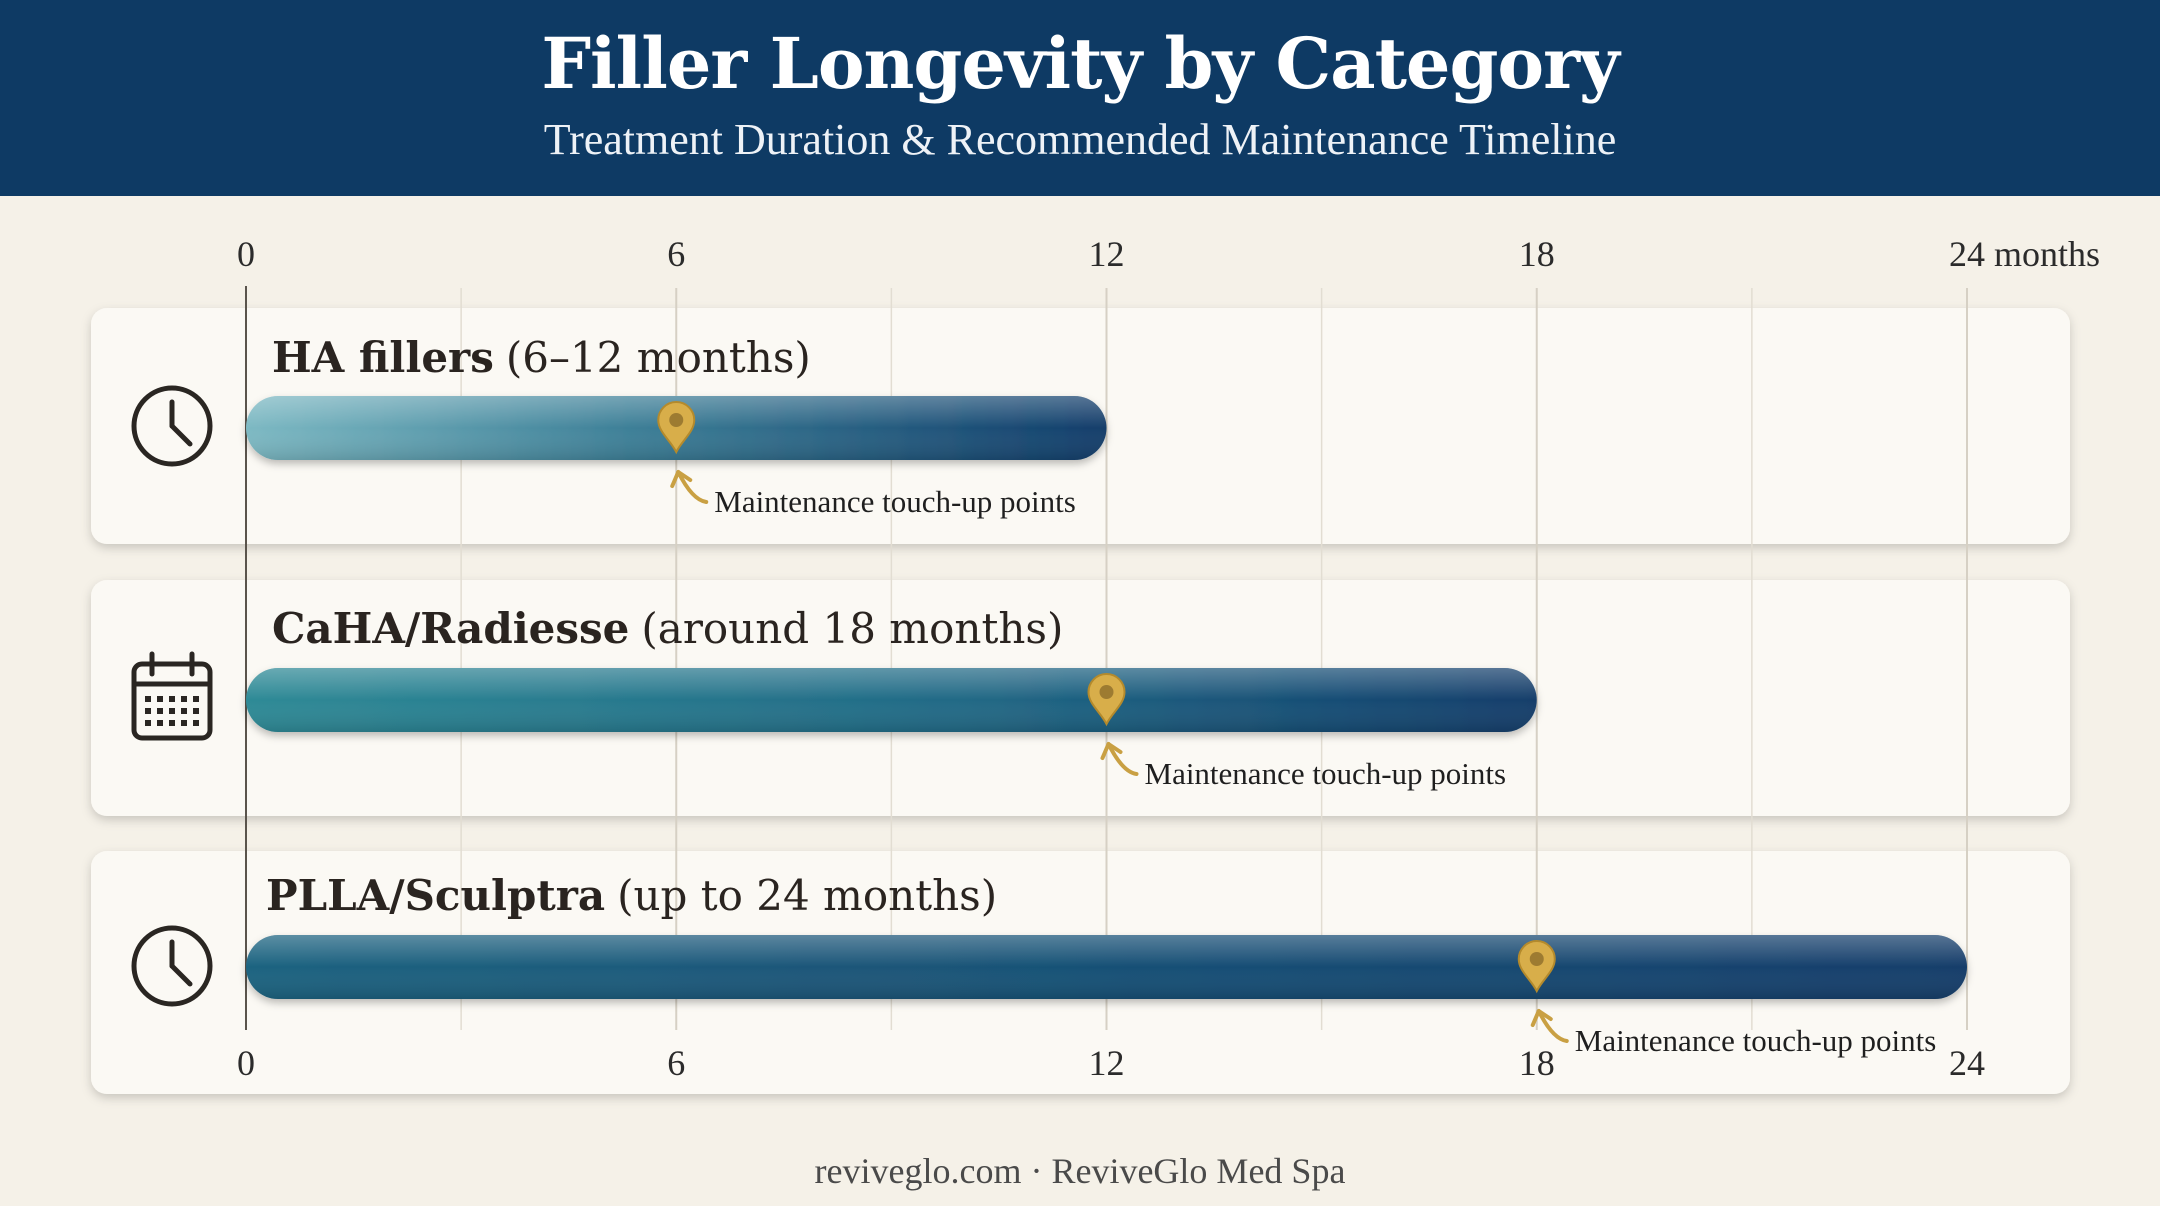  Describe the element at coordinates (1080, 1171) in the screenshot. I see `footer-credit: reviveglo.com · ReviveGlo Med Spa` at that location.